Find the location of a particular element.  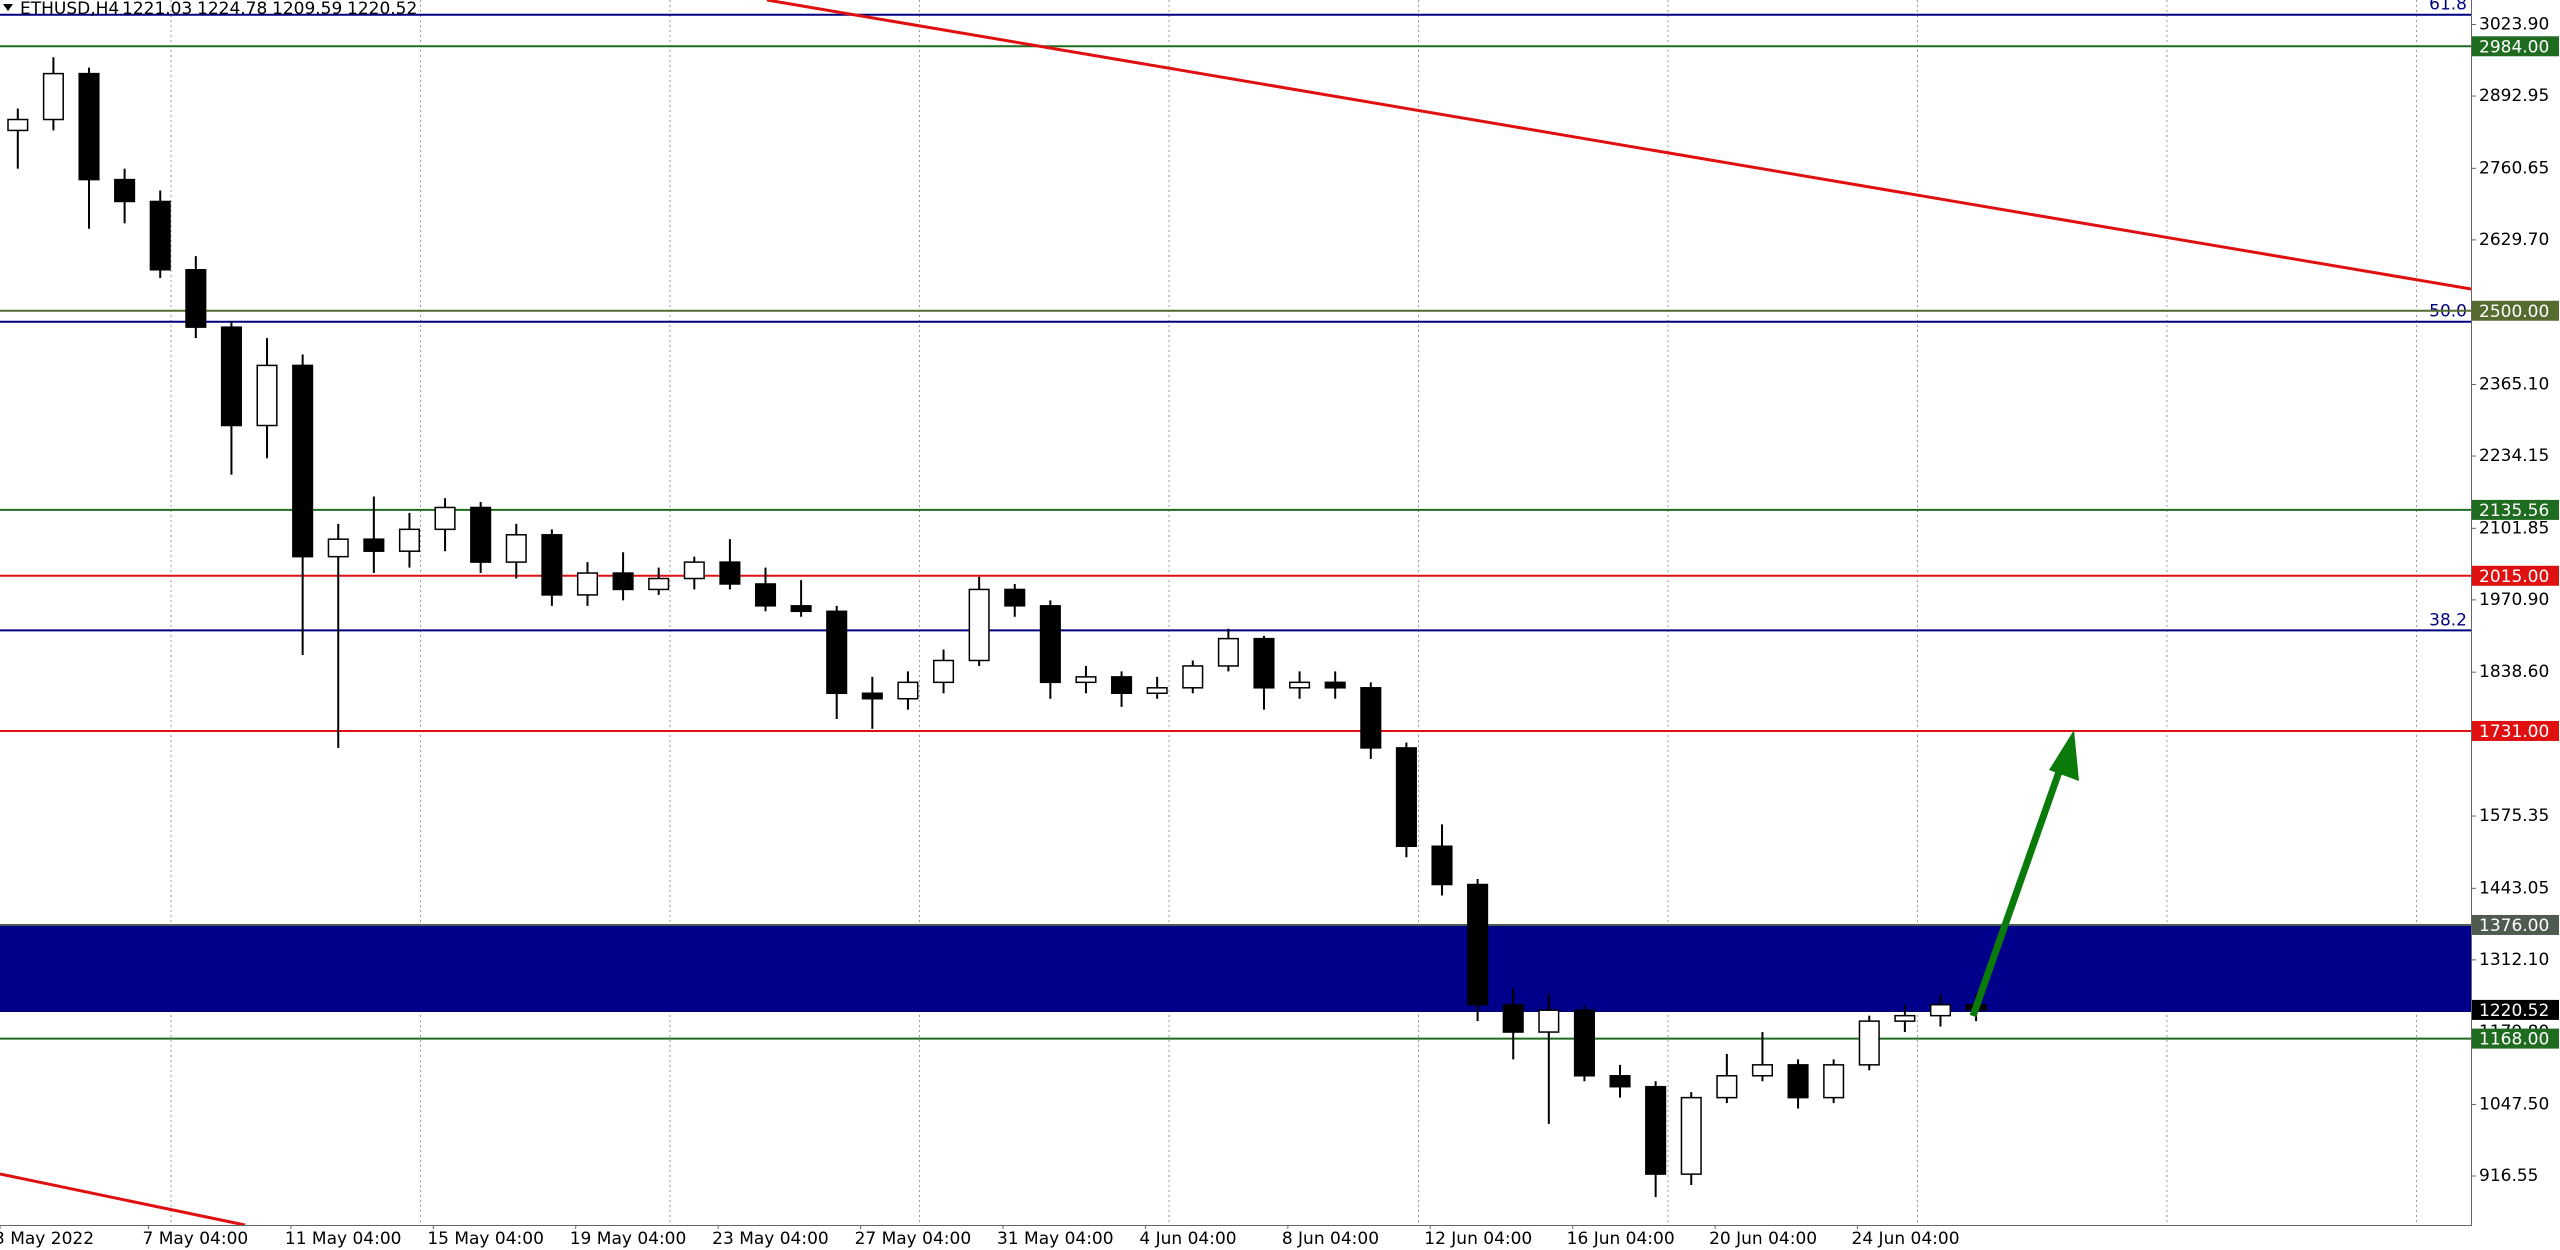

level-label: 2500.00 is located at coordinates (2514, 312).